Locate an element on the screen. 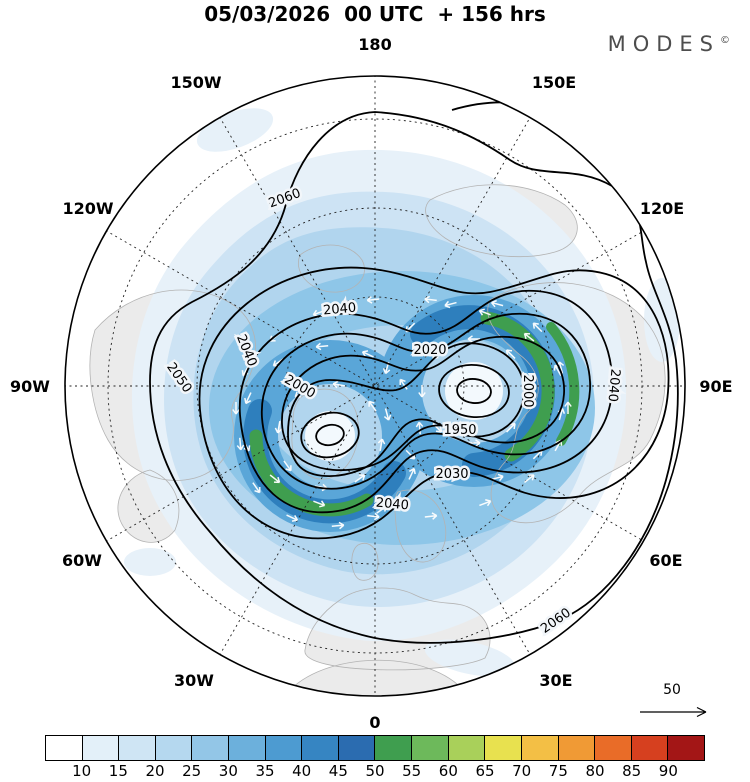 The height and width of the screenshot is (782, 750). lon-label-60w: 60W is located at coordinates (82, 560).